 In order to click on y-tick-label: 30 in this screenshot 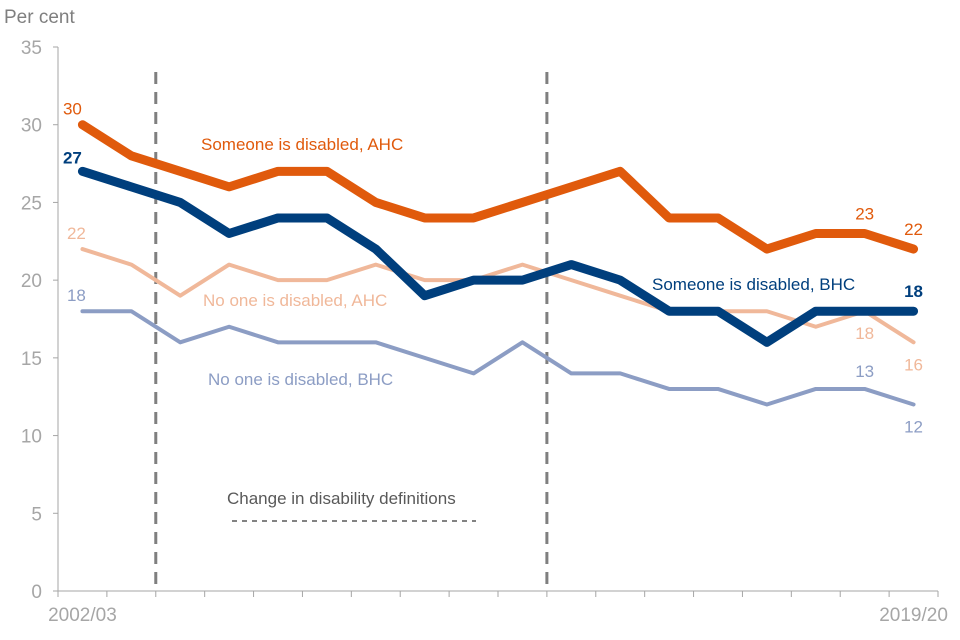, I will do `click(31, 126)`.